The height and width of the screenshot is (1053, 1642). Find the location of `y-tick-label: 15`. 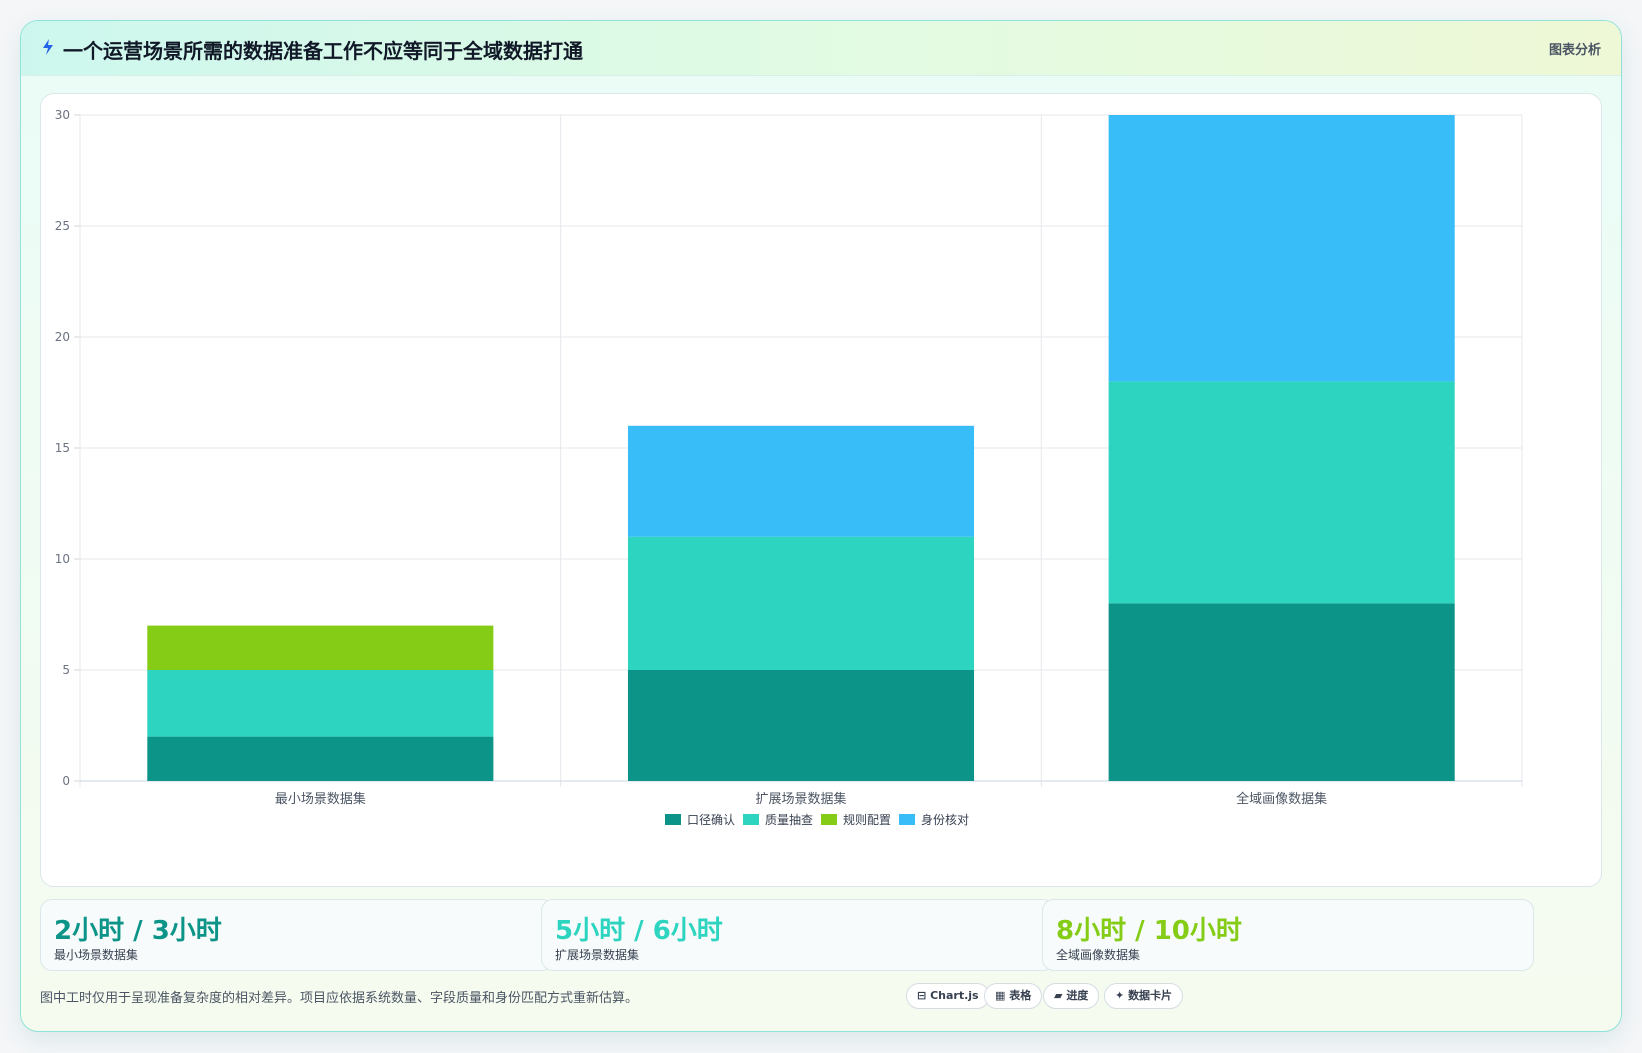

y-tick-label: 15 is located at coordinates (62, 448).